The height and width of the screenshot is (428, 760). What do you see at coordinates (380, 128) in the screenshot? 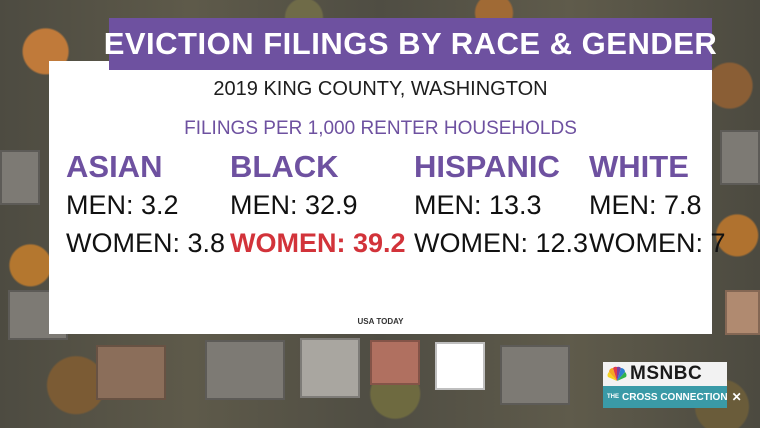
I see `metric-label: FILINGS PER 1,000 RENTER HOUSEHOLDS` at bounding box center [380, 128].